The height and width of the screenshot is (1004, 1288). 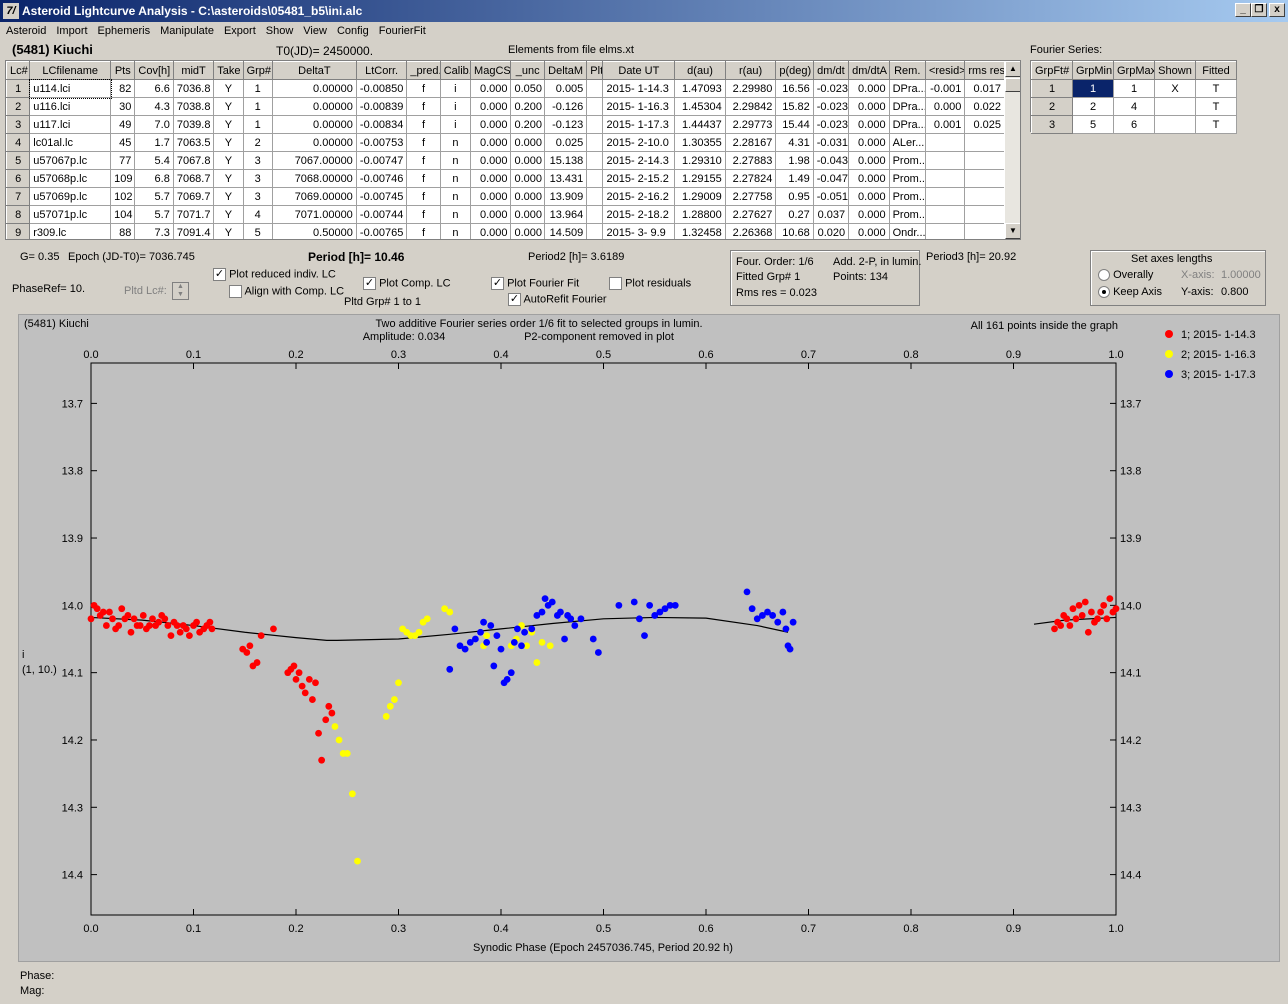 What do you see at coordinates (187, 31) in the screenshot?
I see `menu-manipulate: Manipulate` at bounding box center [187, 31].